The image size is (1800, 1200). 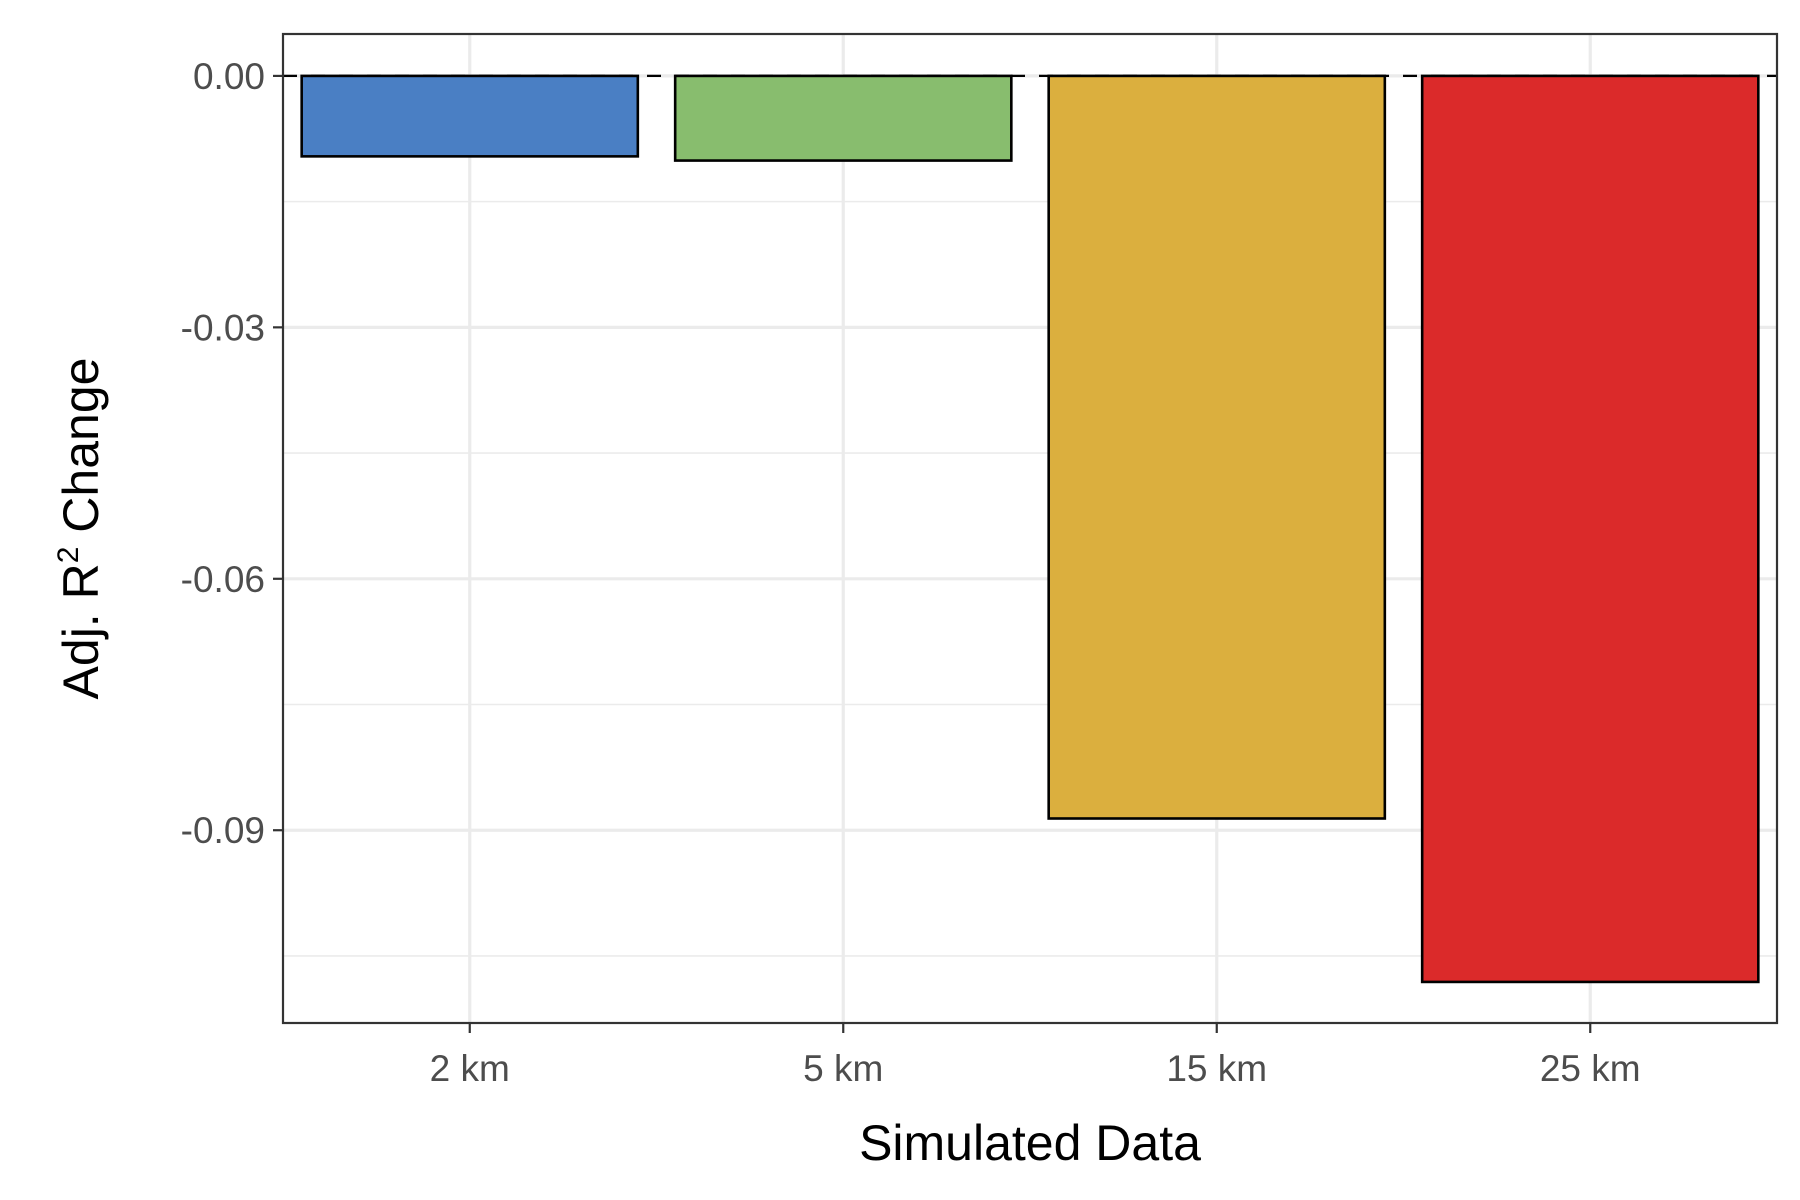 What do you see at coordinates (223, 830) in the screenshot?
I see `y-tick-label: -0.09` at bounding box center [223, 830].